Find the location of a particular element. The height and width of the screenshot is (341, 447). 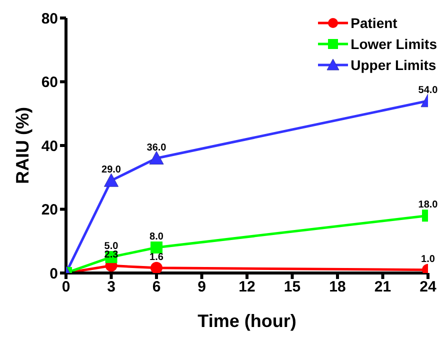

x-tick-label: 12 is located at coordinates (247, 287).